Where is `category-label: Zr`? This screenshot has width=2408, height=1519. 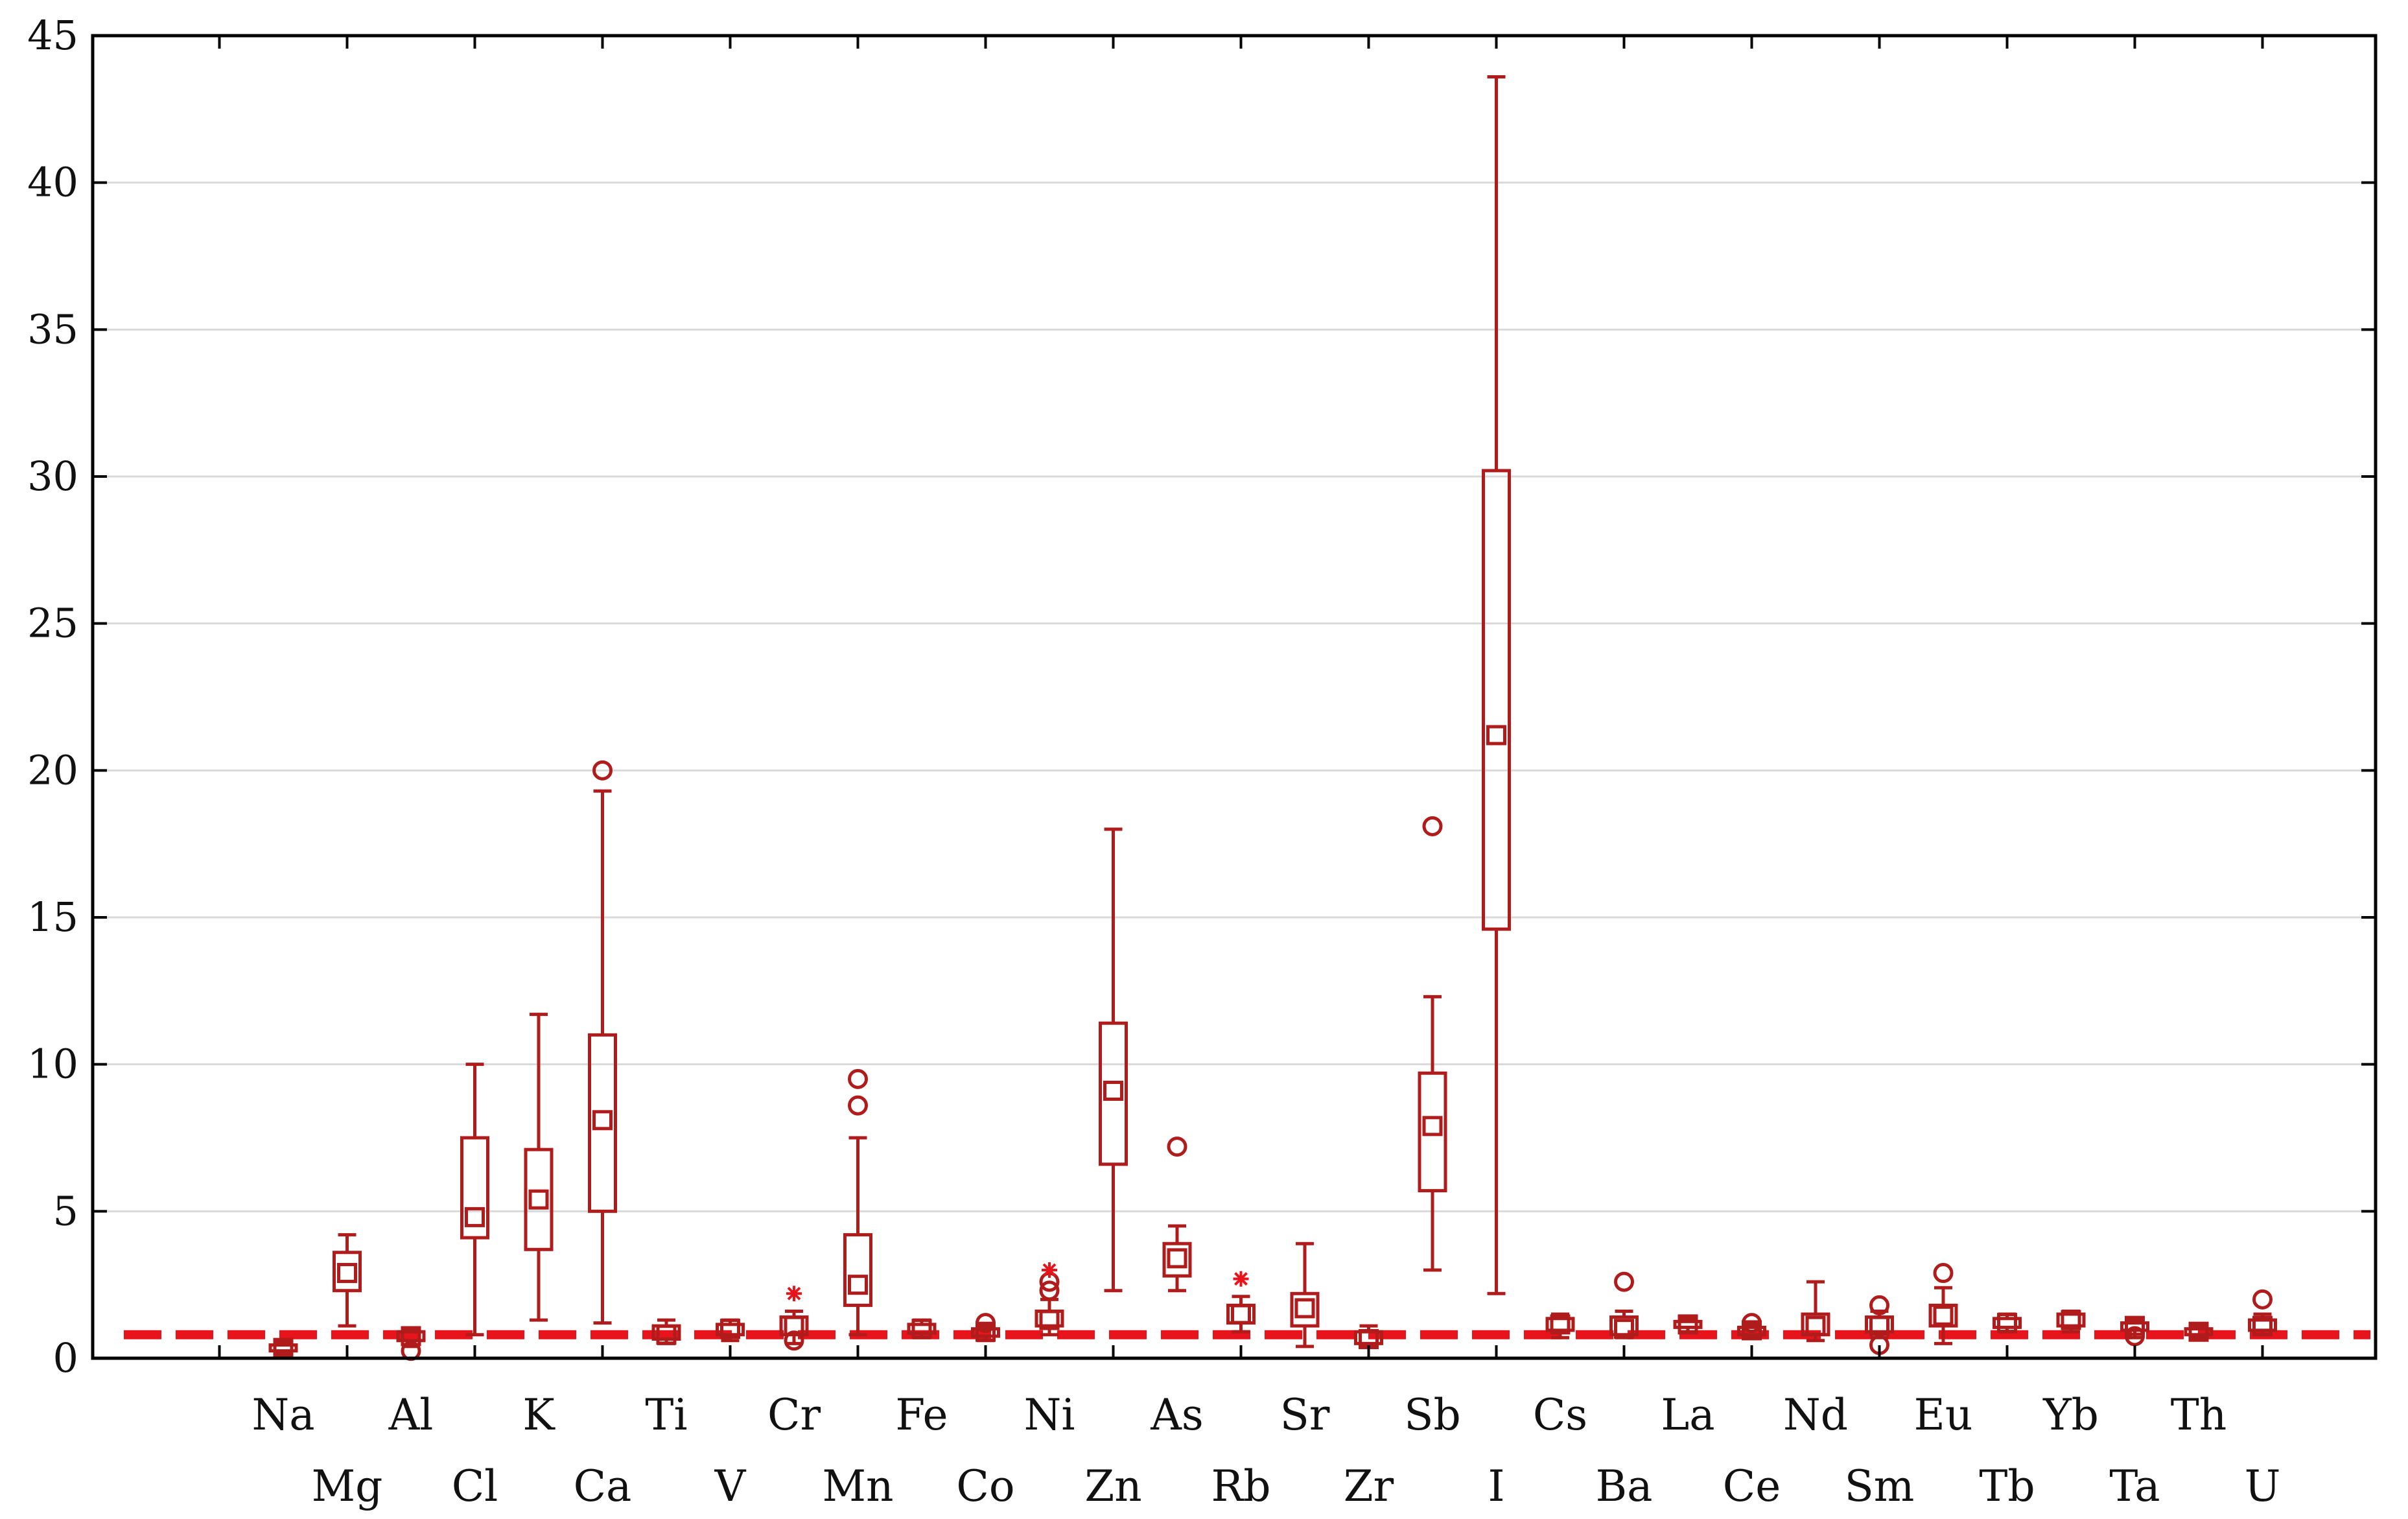
category-label: Zr is located at coordinates (1369, 1486).